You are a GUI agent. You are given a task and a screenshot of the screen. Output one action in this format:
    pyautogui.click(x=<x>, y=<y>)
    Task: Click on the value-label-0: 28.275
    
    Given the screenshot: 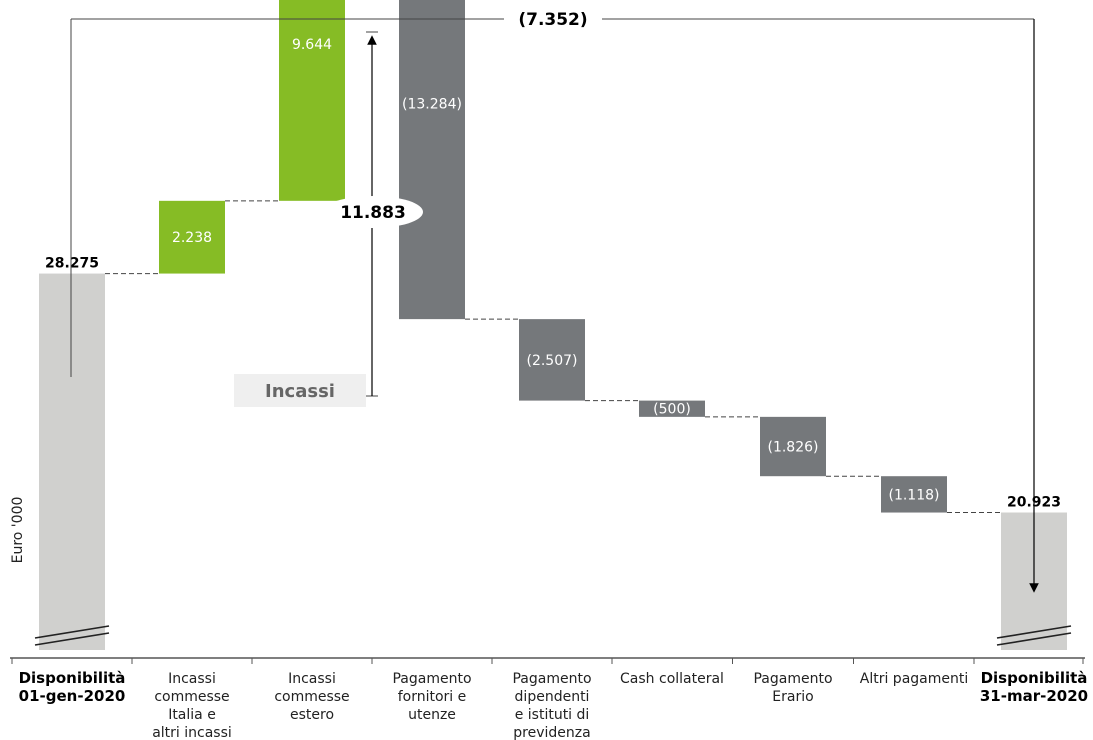 What is the action you would take?
    pyautogui.click(x=72, y=264)
    